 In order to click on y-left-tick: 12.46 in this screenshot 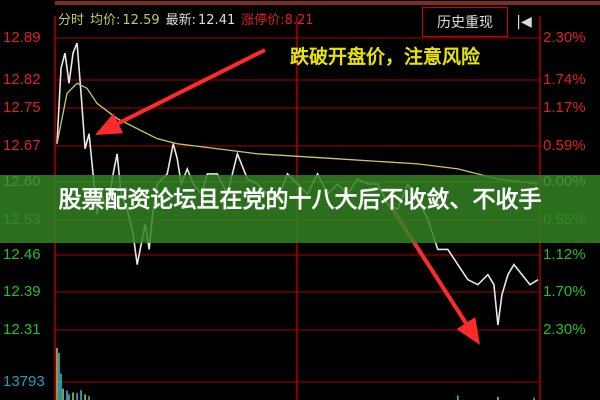, I will do `click(22, 254)`.